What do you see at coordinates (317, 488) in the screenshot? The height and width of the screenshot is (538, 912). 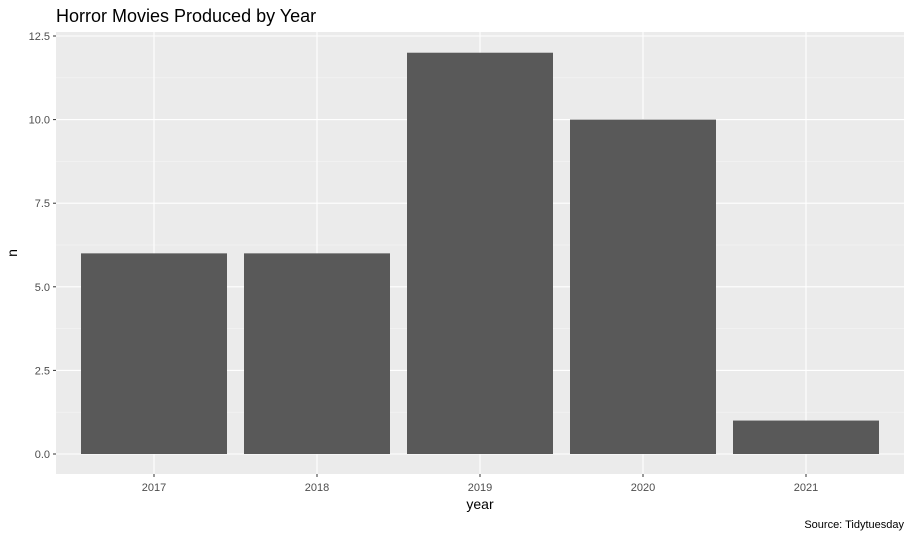 I see `x-tick-label: 2018` at bounding box center [317, 488].